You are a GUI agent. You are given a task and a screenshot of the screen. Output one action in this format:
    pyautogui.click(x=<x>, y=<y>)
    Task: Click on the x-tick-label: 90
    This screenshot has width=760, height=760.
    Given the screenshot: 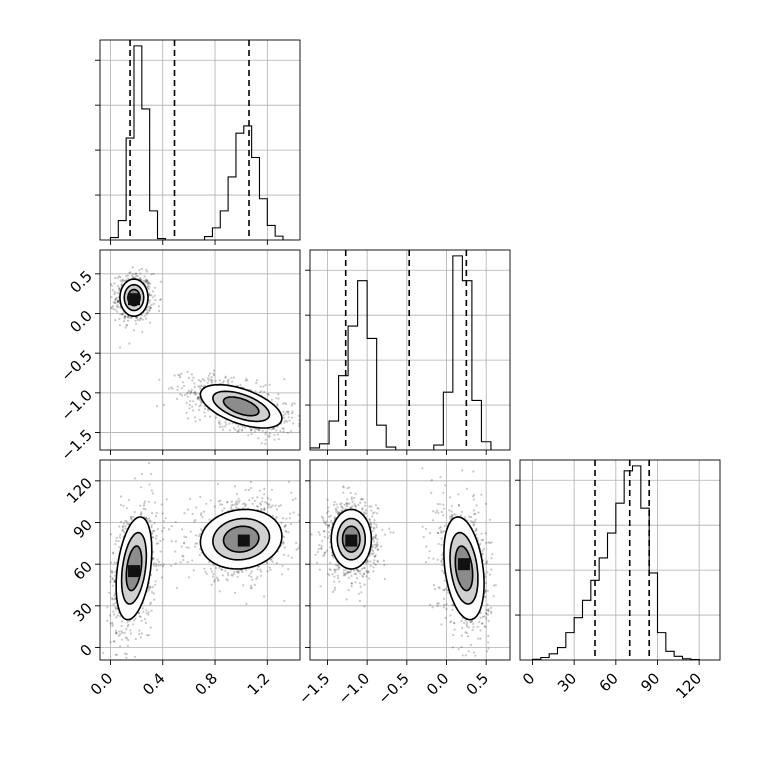 What is the action you would take?
    pyautogui.click(x=650, y=682)
    